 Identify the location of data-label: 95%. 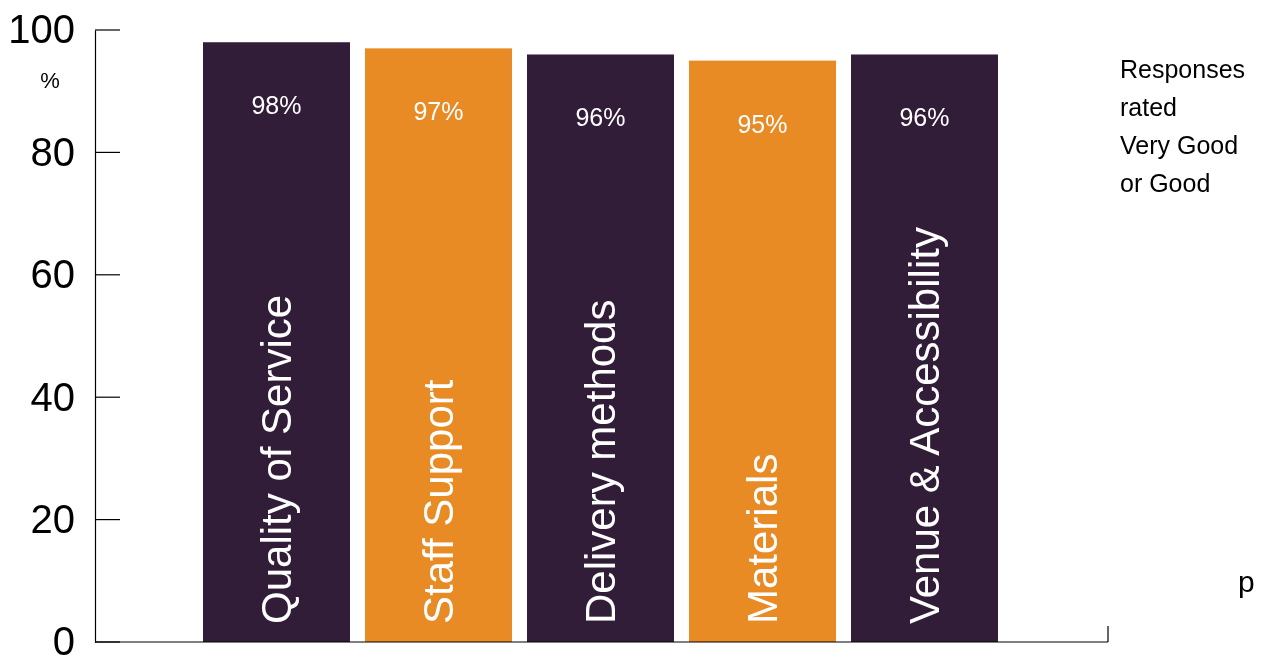
(762, 123).